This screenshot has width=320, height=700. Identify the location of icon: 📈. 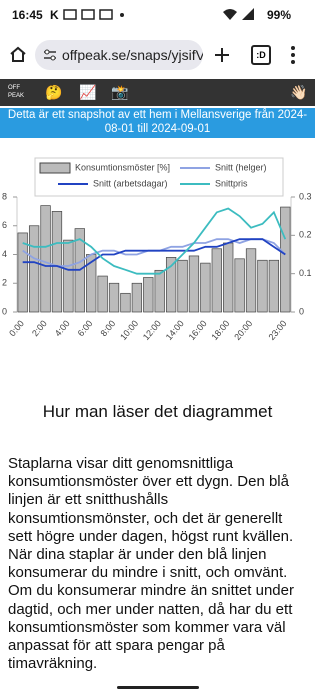
(88, 92).